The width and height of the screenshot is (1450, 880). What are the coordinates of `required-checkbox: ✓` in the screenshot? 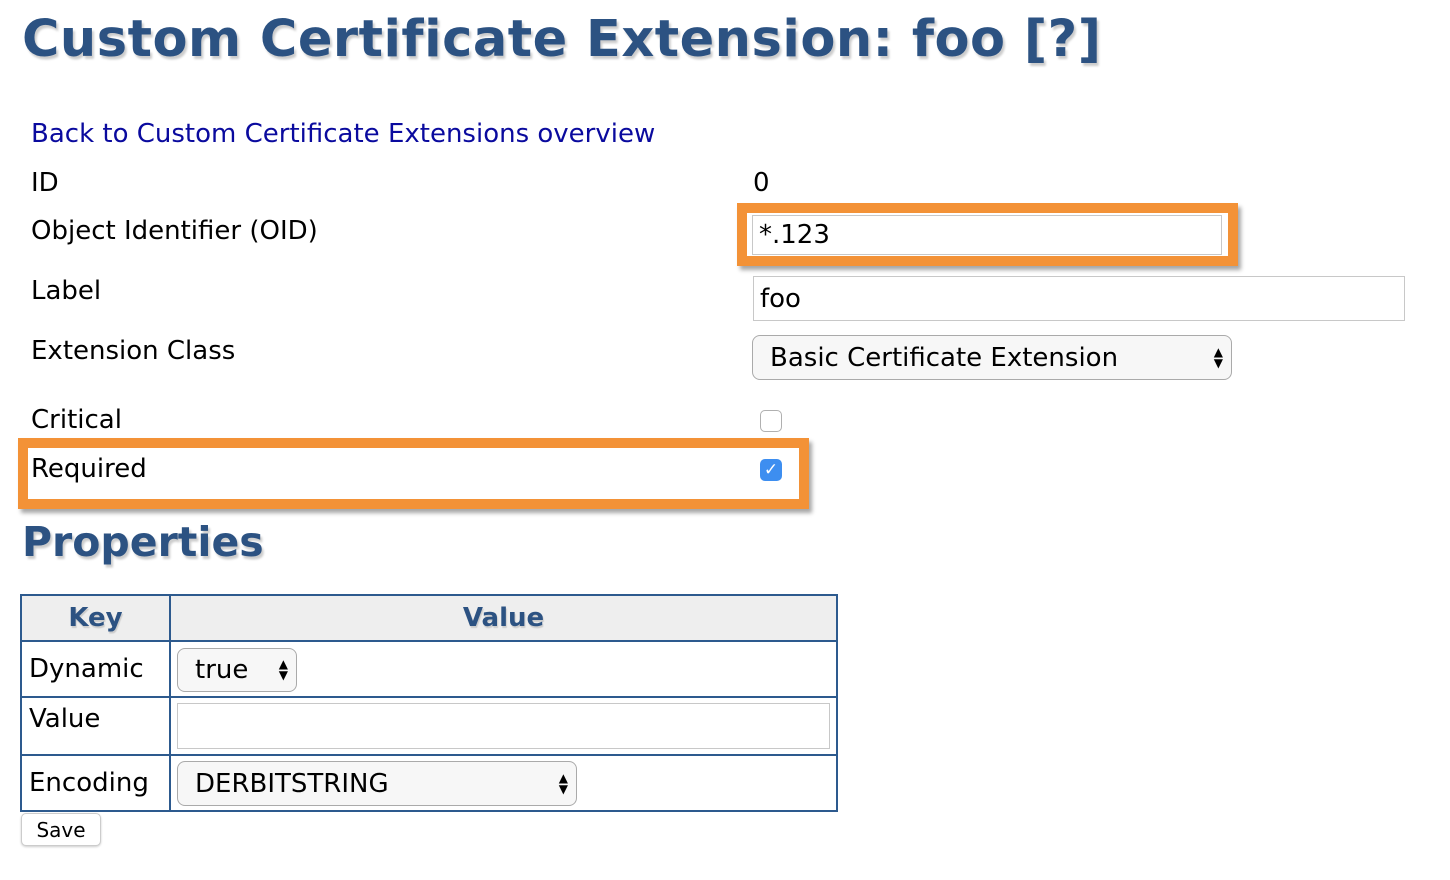 It's located at (771, 470).